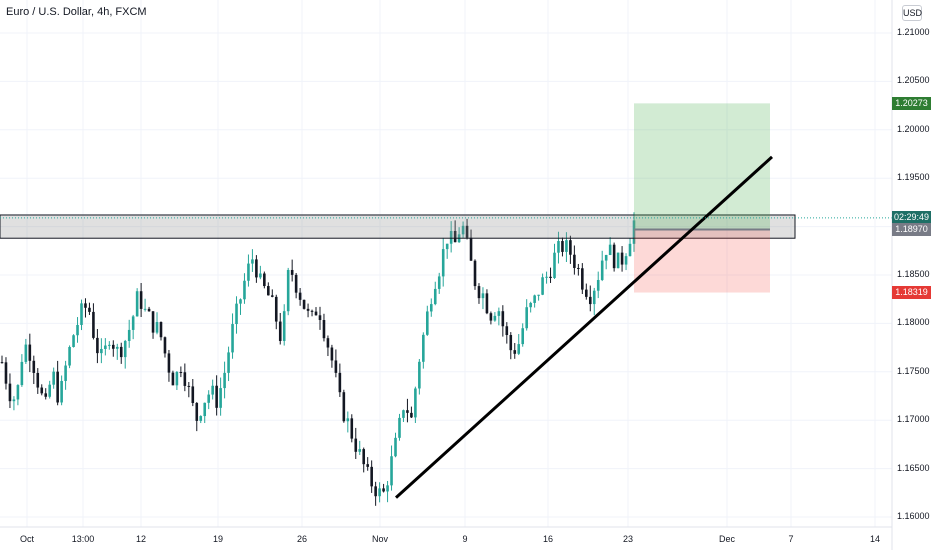 The width and height of the screenshot is (932, 550). I want to click on position-target-area, so click(702, 166).